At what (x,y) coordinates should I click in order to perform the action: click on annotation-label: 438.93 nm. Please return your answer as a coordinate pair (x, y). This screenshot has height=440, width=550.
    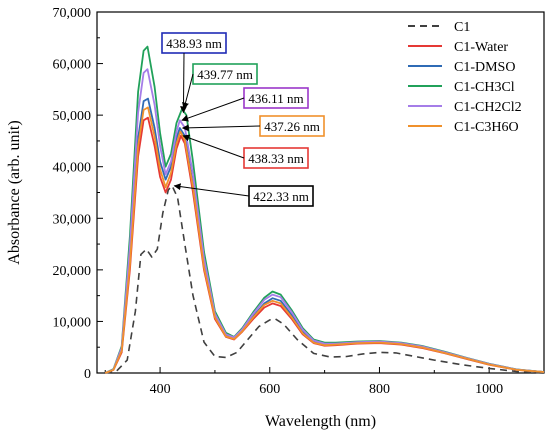
    Looking at the image, I should click on (194, 43).